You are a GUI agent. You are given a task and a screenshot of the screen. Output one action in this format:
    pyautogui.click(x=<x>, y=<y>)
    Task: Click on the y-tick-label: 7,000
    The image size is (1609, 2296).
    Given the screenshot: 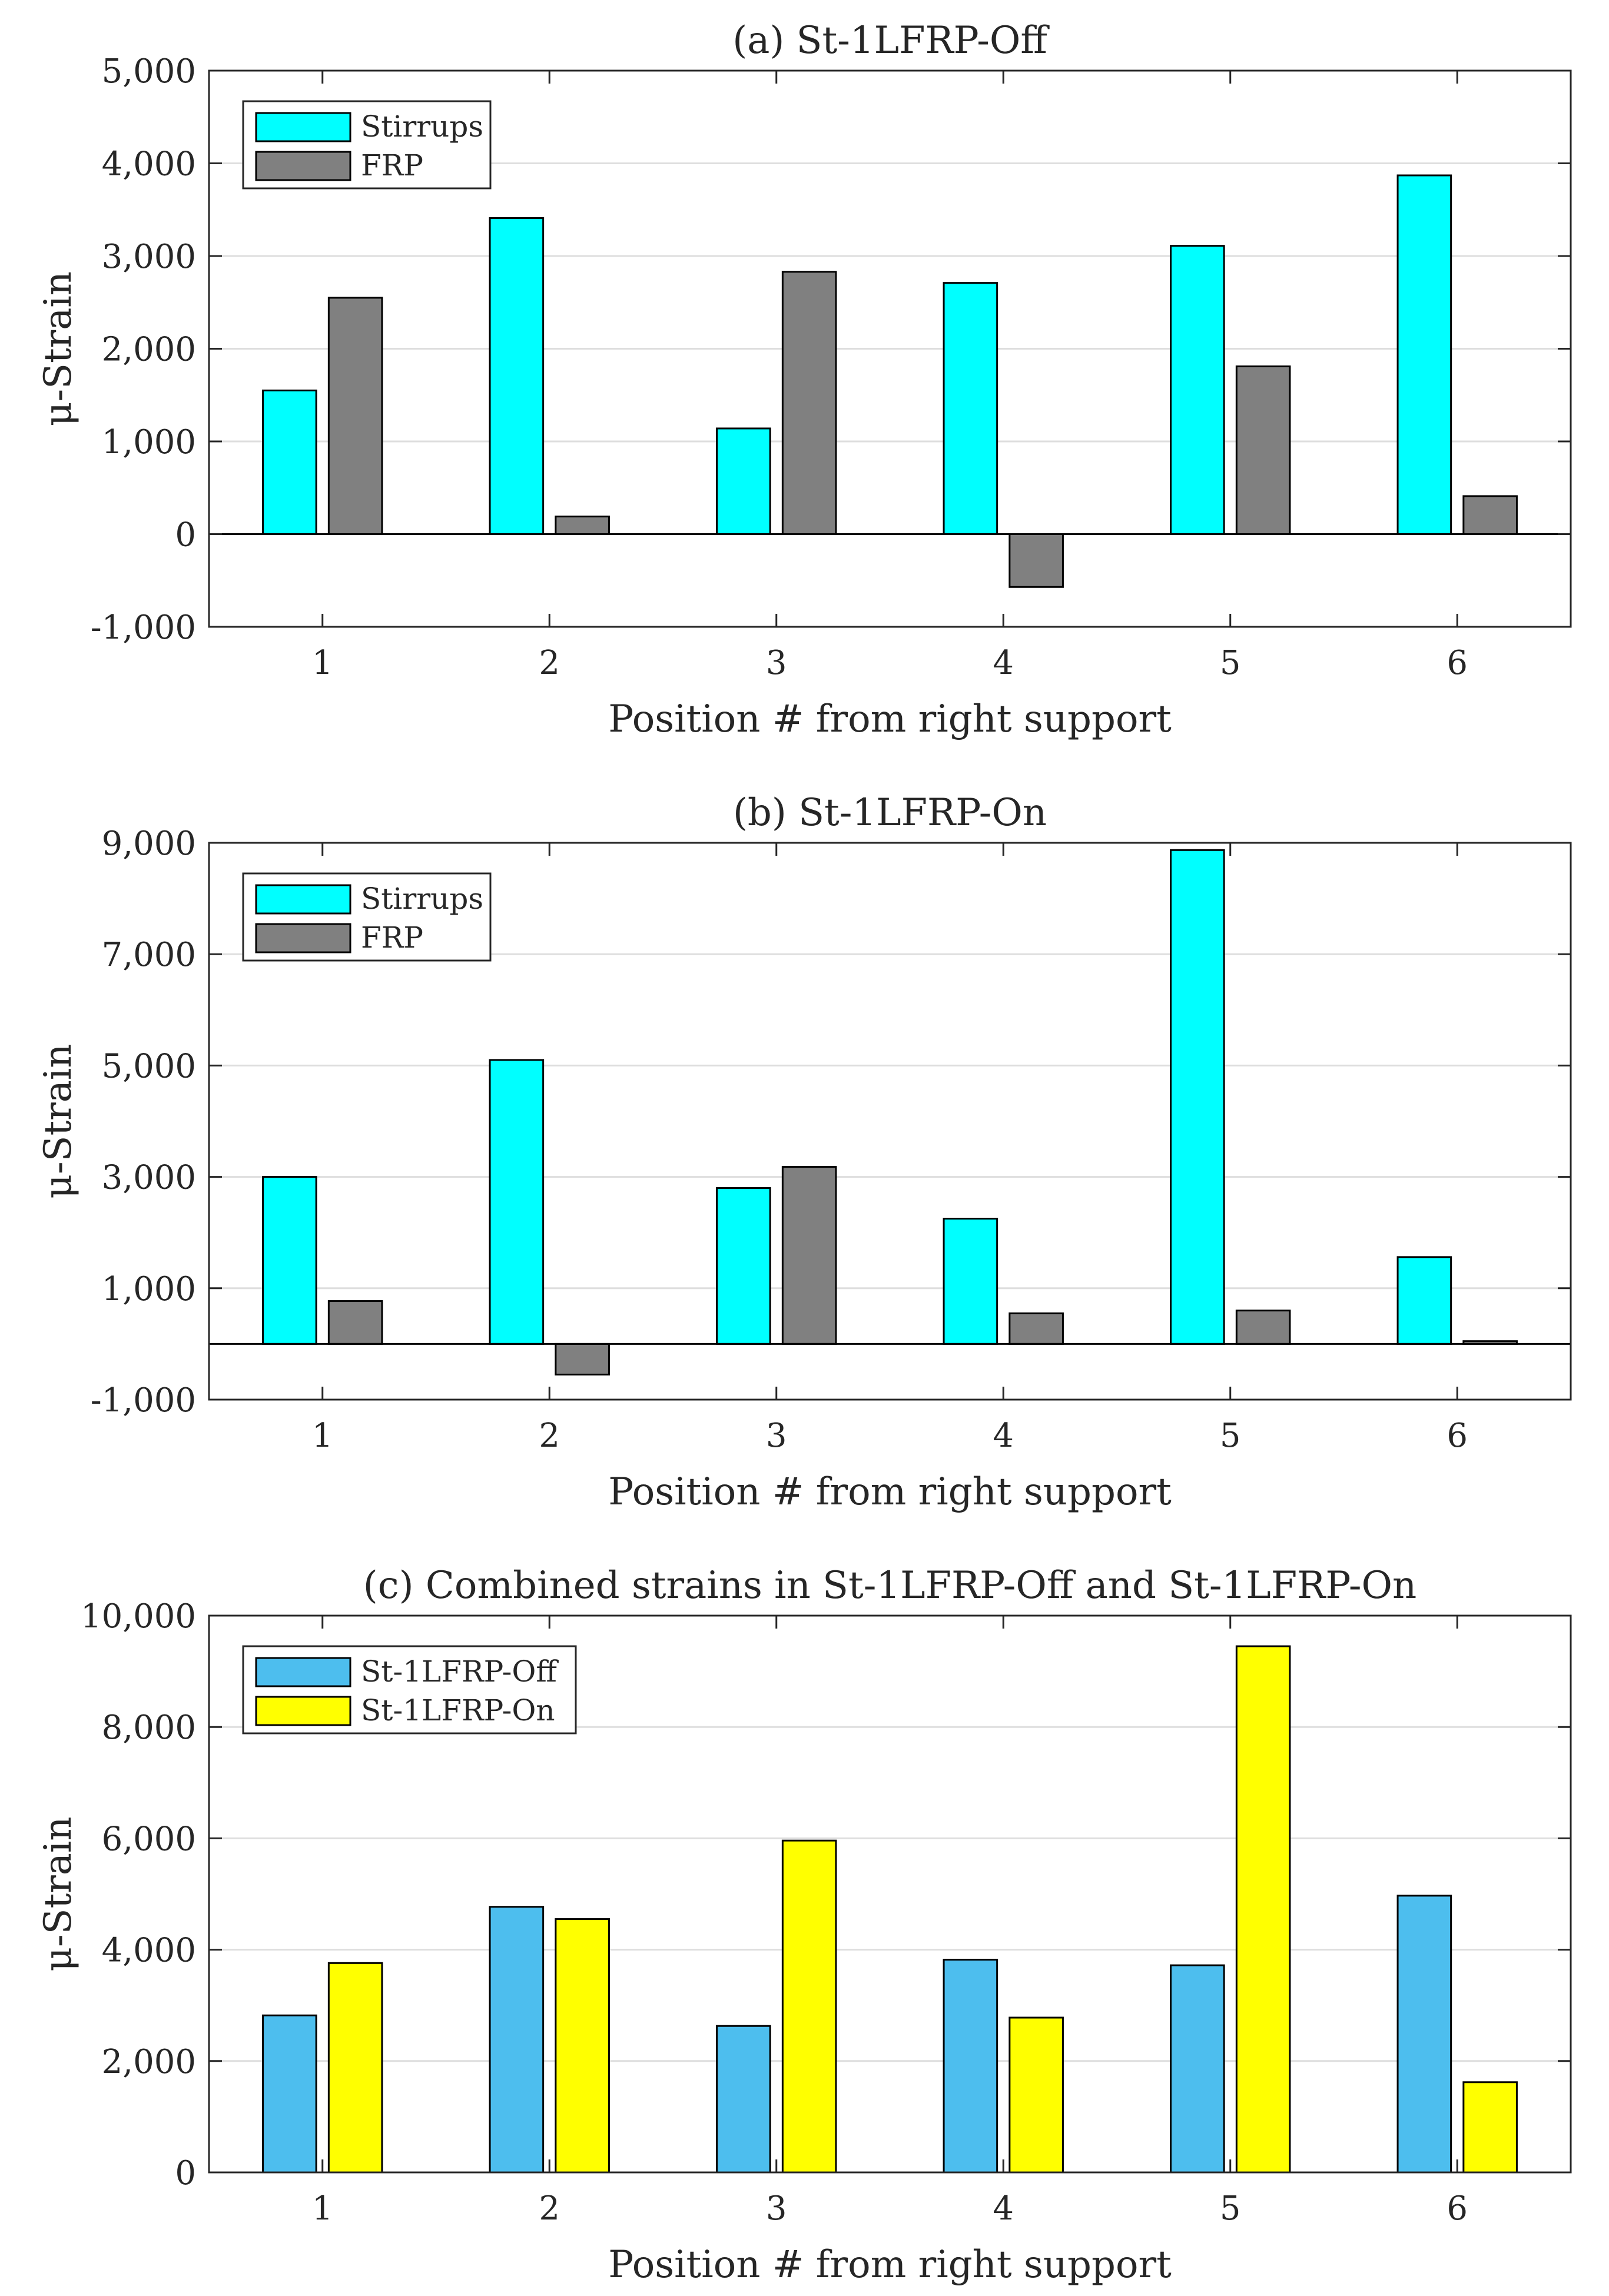 What is the action you would take?
    pyautogui.click(x=149, y=955)
    